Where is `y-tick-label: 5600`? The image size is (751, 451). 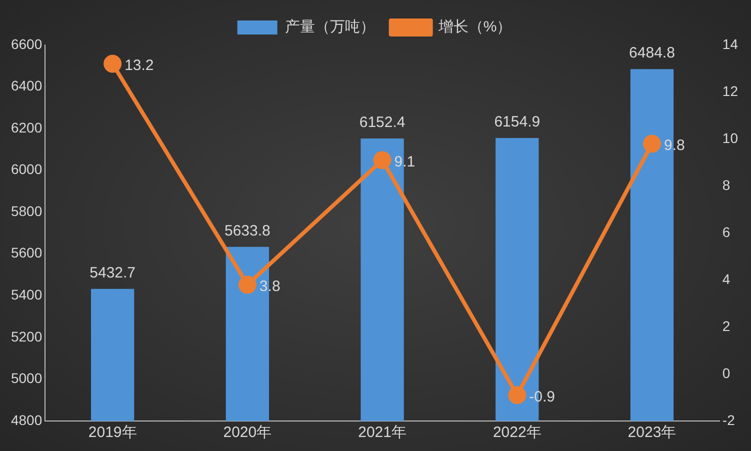 y-tick-label: 5600 is located at coordinates (26, 252).